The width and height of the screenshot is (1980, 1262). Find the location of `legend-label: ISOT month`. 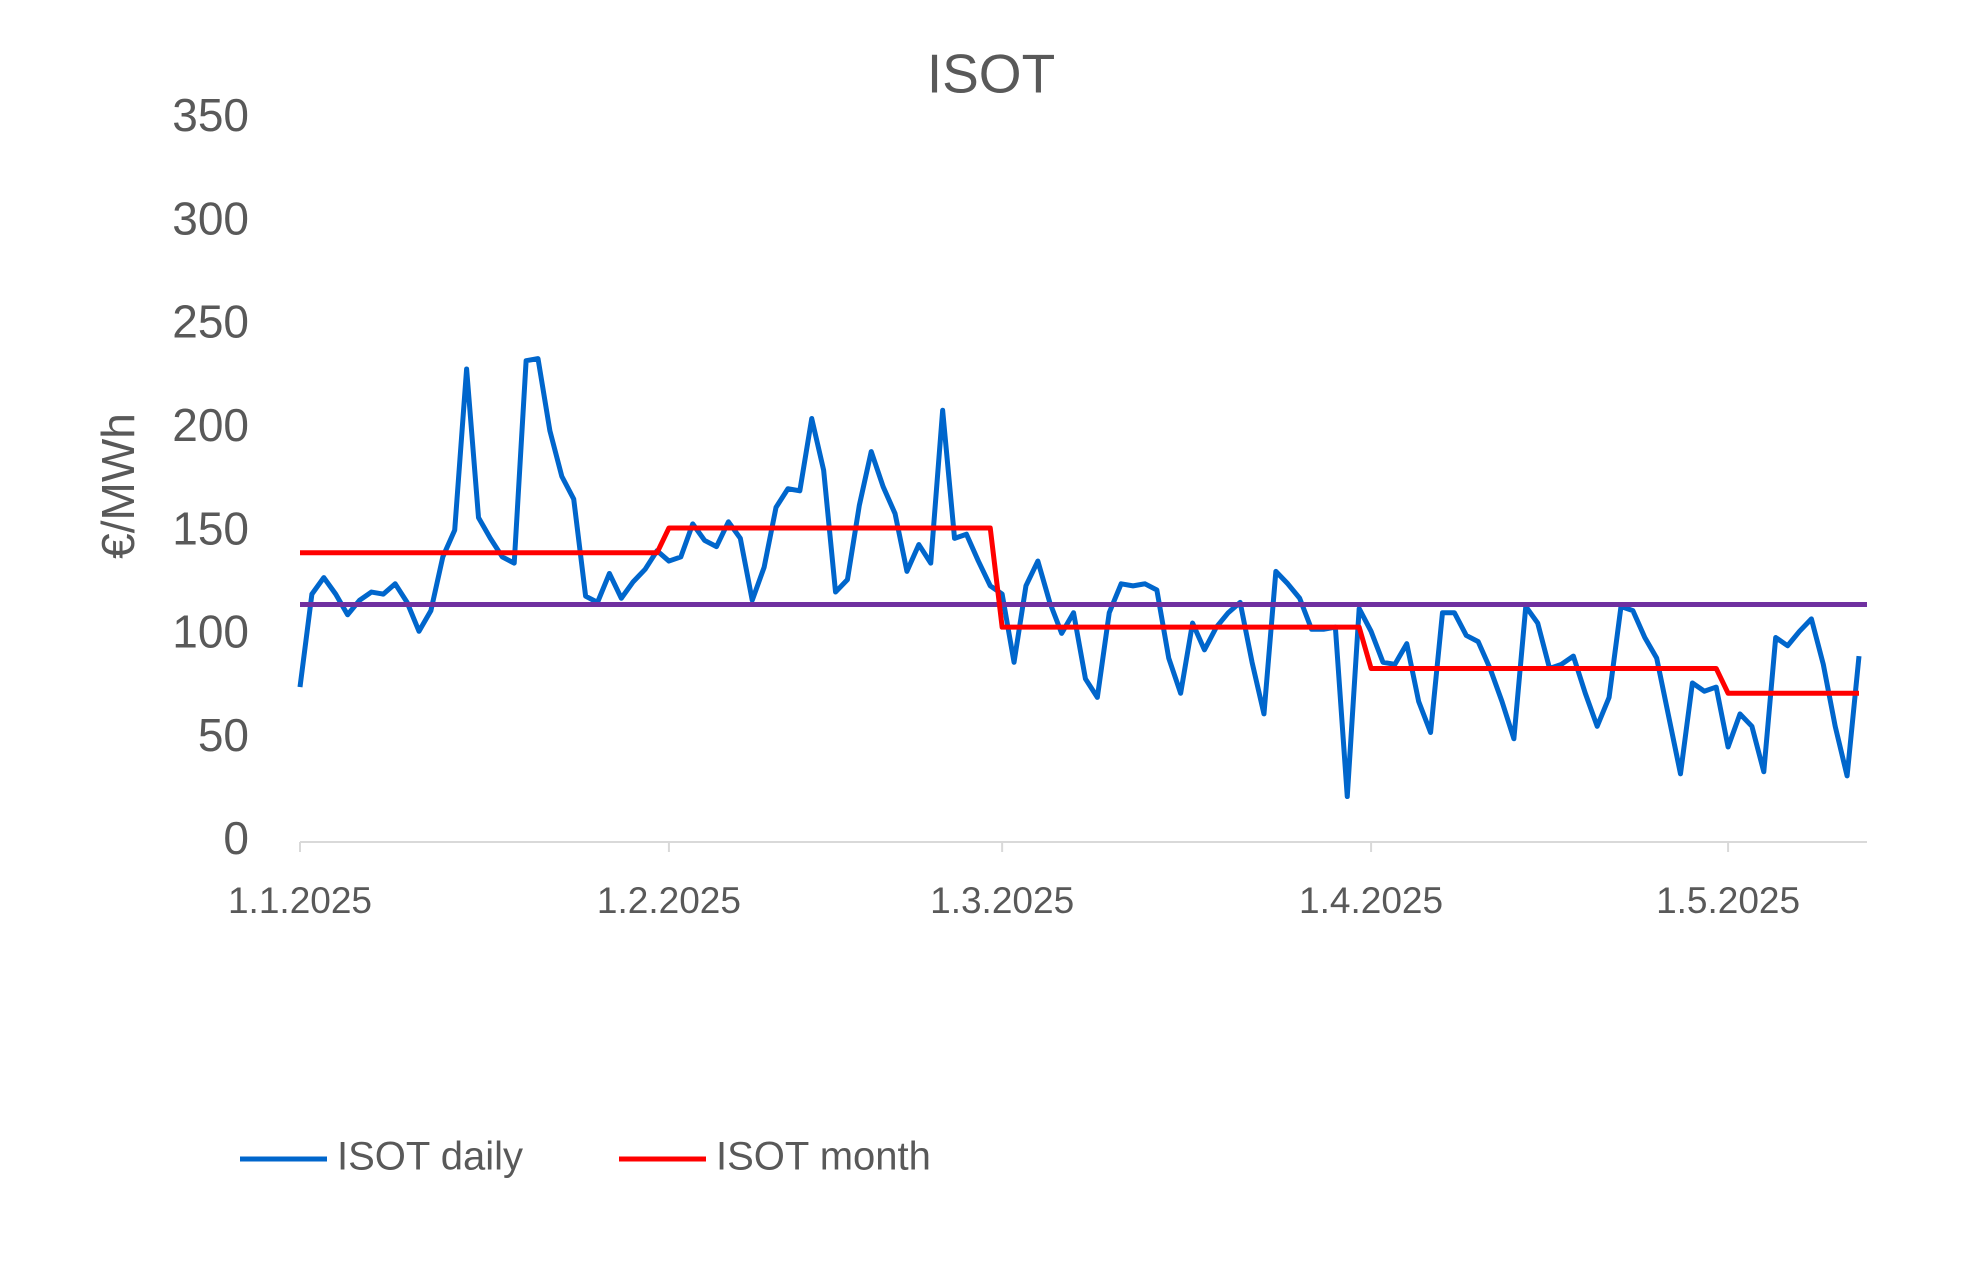

legend-label: ISOT month is located at coordinates (823, 1157).